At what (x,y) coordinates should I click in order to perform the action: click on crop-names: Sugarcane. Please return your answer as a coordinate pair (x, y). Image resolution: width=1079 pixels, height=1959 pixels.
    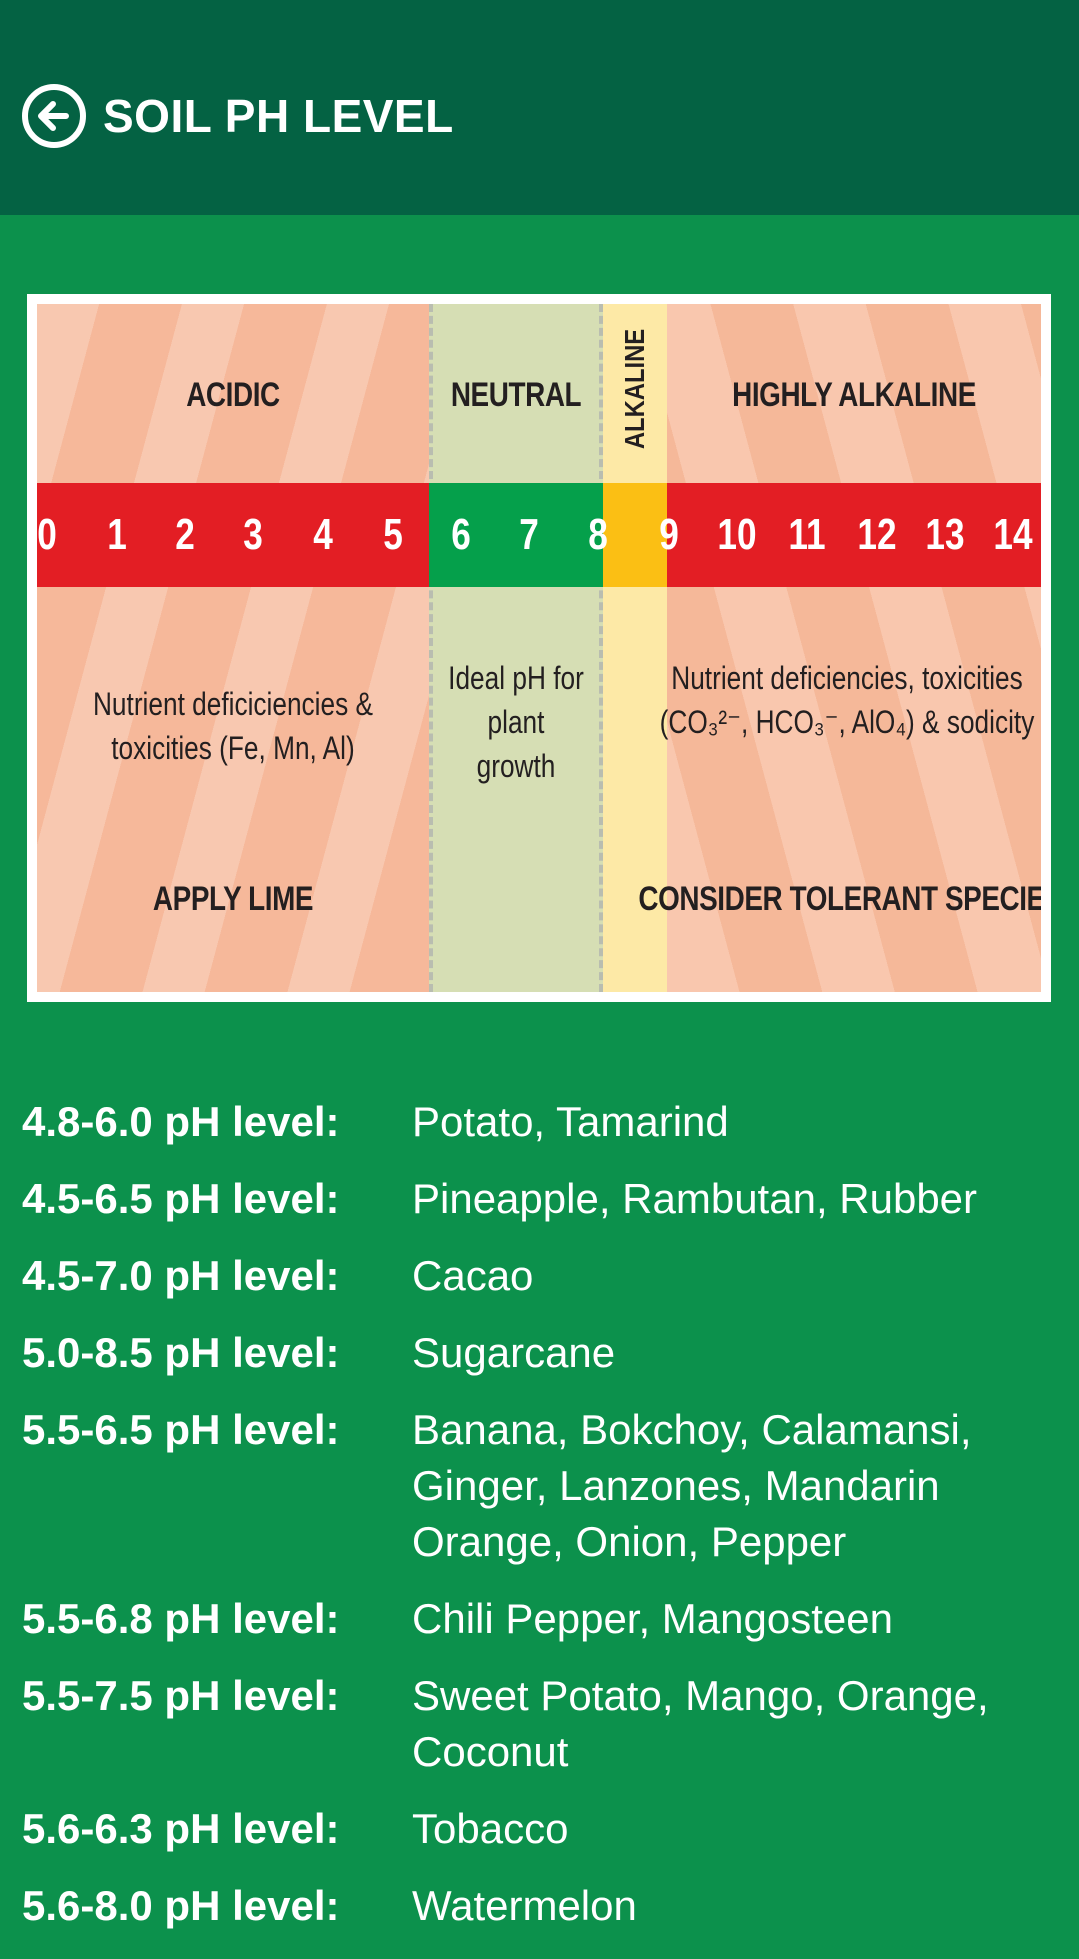
    Looking at the image, I should click on (514, 1352).